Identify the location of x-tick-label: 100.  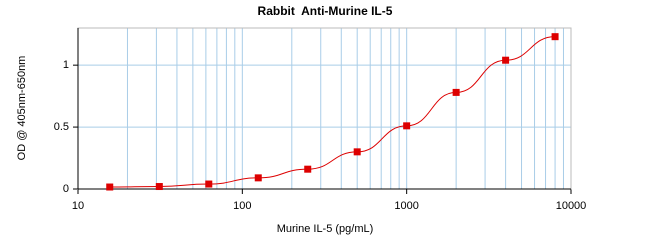
(242, 206).